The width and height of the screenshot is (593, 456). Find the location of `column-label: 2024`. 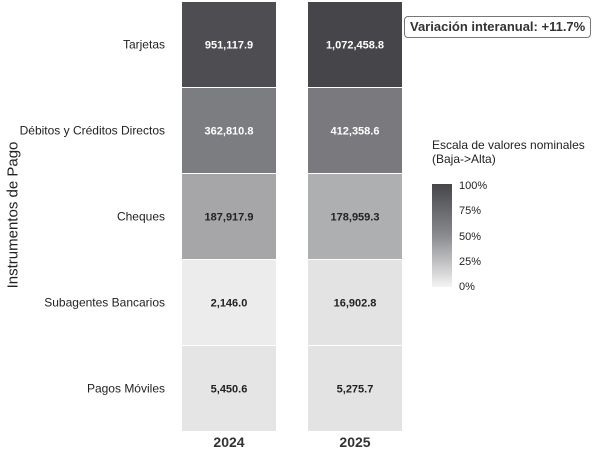

column-label: 2024 is located at coordinates (228, 442).